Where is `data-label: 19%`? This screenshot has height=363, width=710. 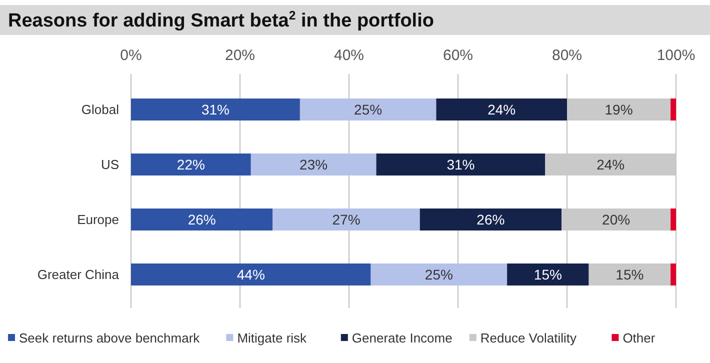
data-label: 19% is located at coordinates (618, 109).